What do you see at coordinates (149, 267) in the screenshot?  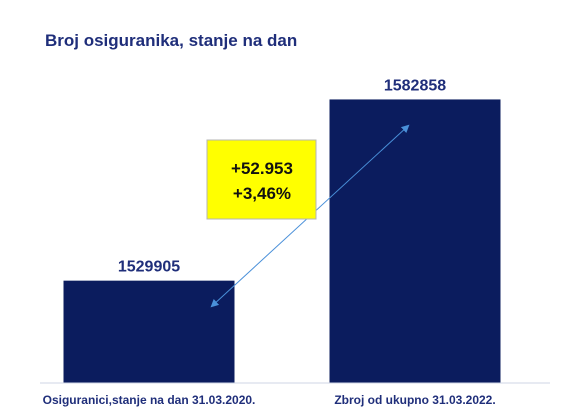 I see `bar-1-value-label: 1529905` at bounding box center [149, 267].